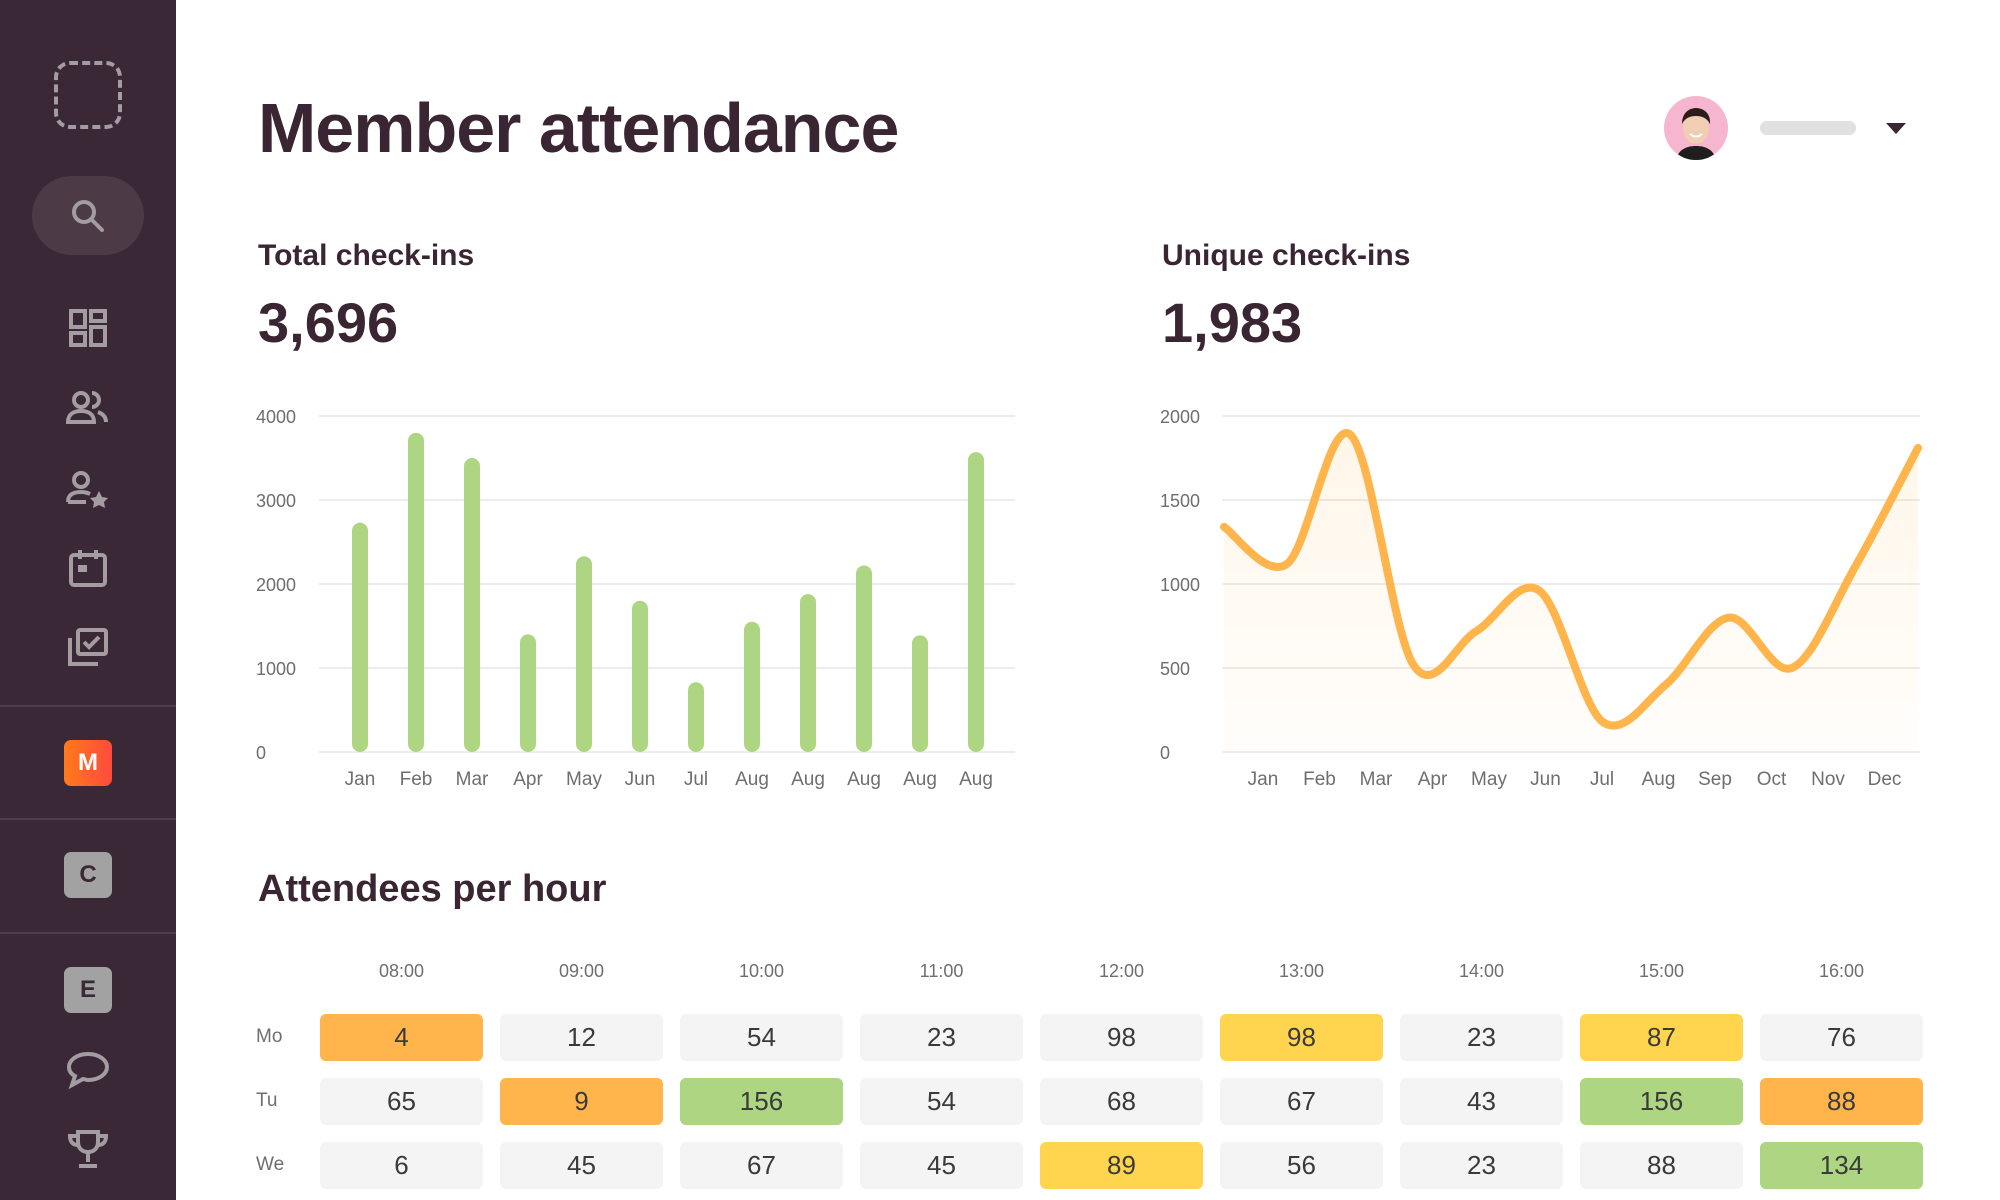 This screenshot has width=2000, height=1200. Describe the element at coordinates (270, 1164) in the screenshot. I see `day-label: We` at that location.